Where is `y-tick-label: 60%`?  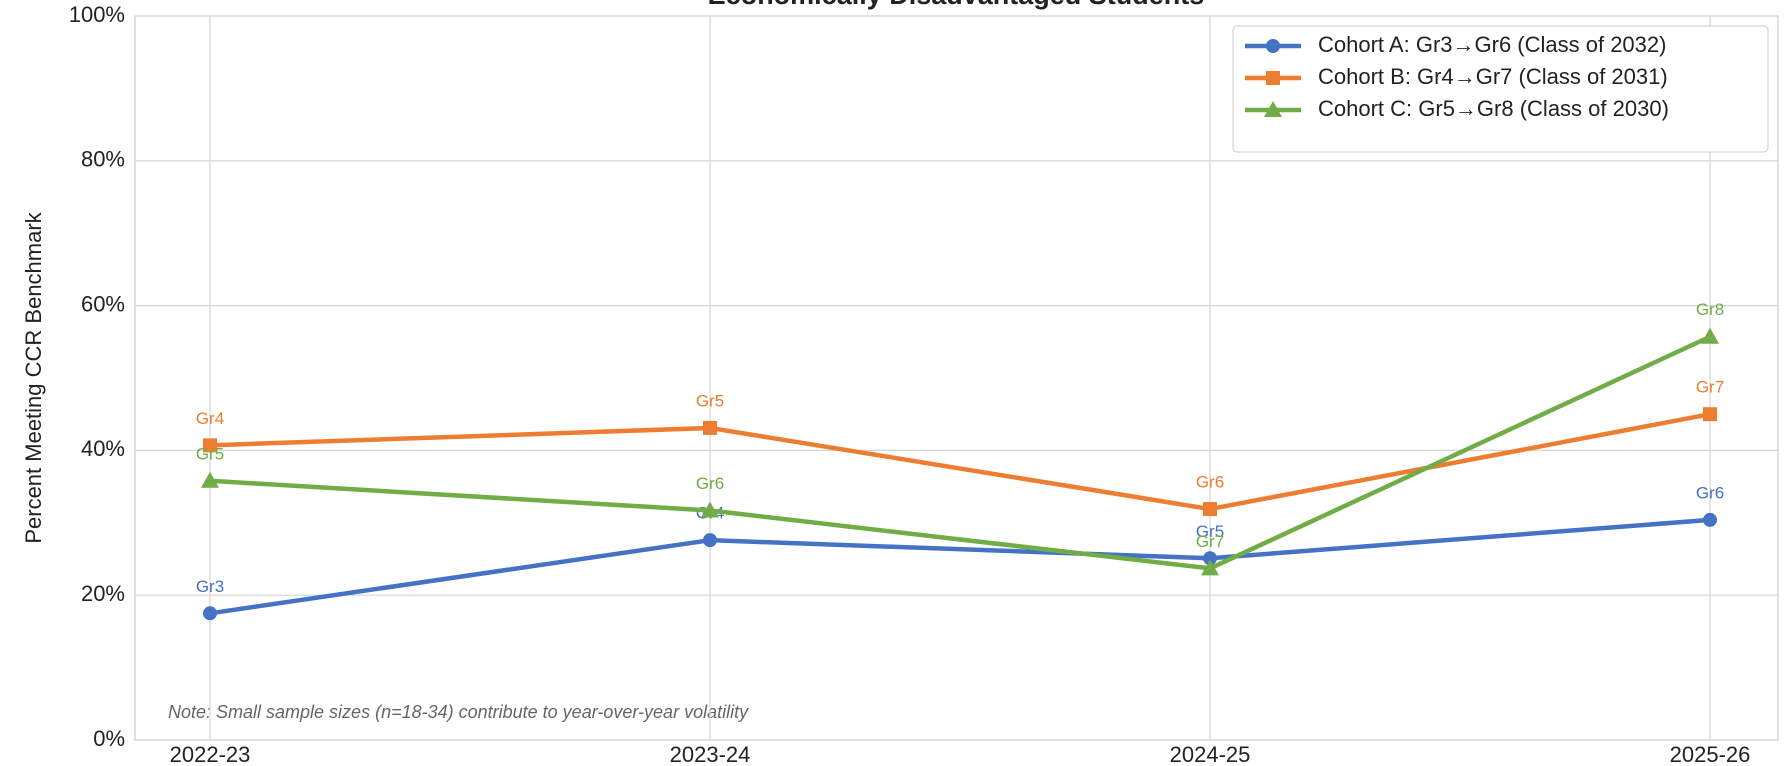 y-tick-label: 60% is located at coordinates (103, 303).